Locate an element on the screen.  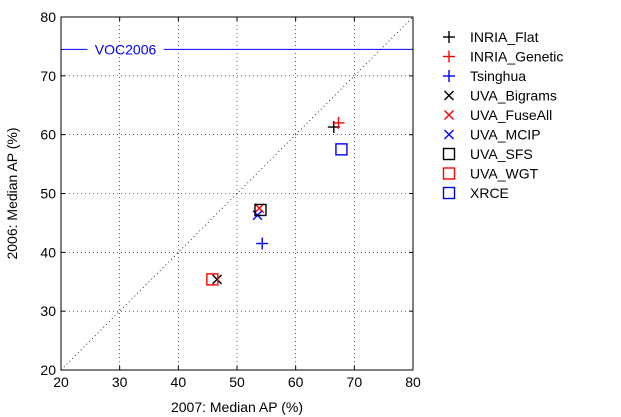
y-tick-label: 70 is located at coordinates (48, 76).